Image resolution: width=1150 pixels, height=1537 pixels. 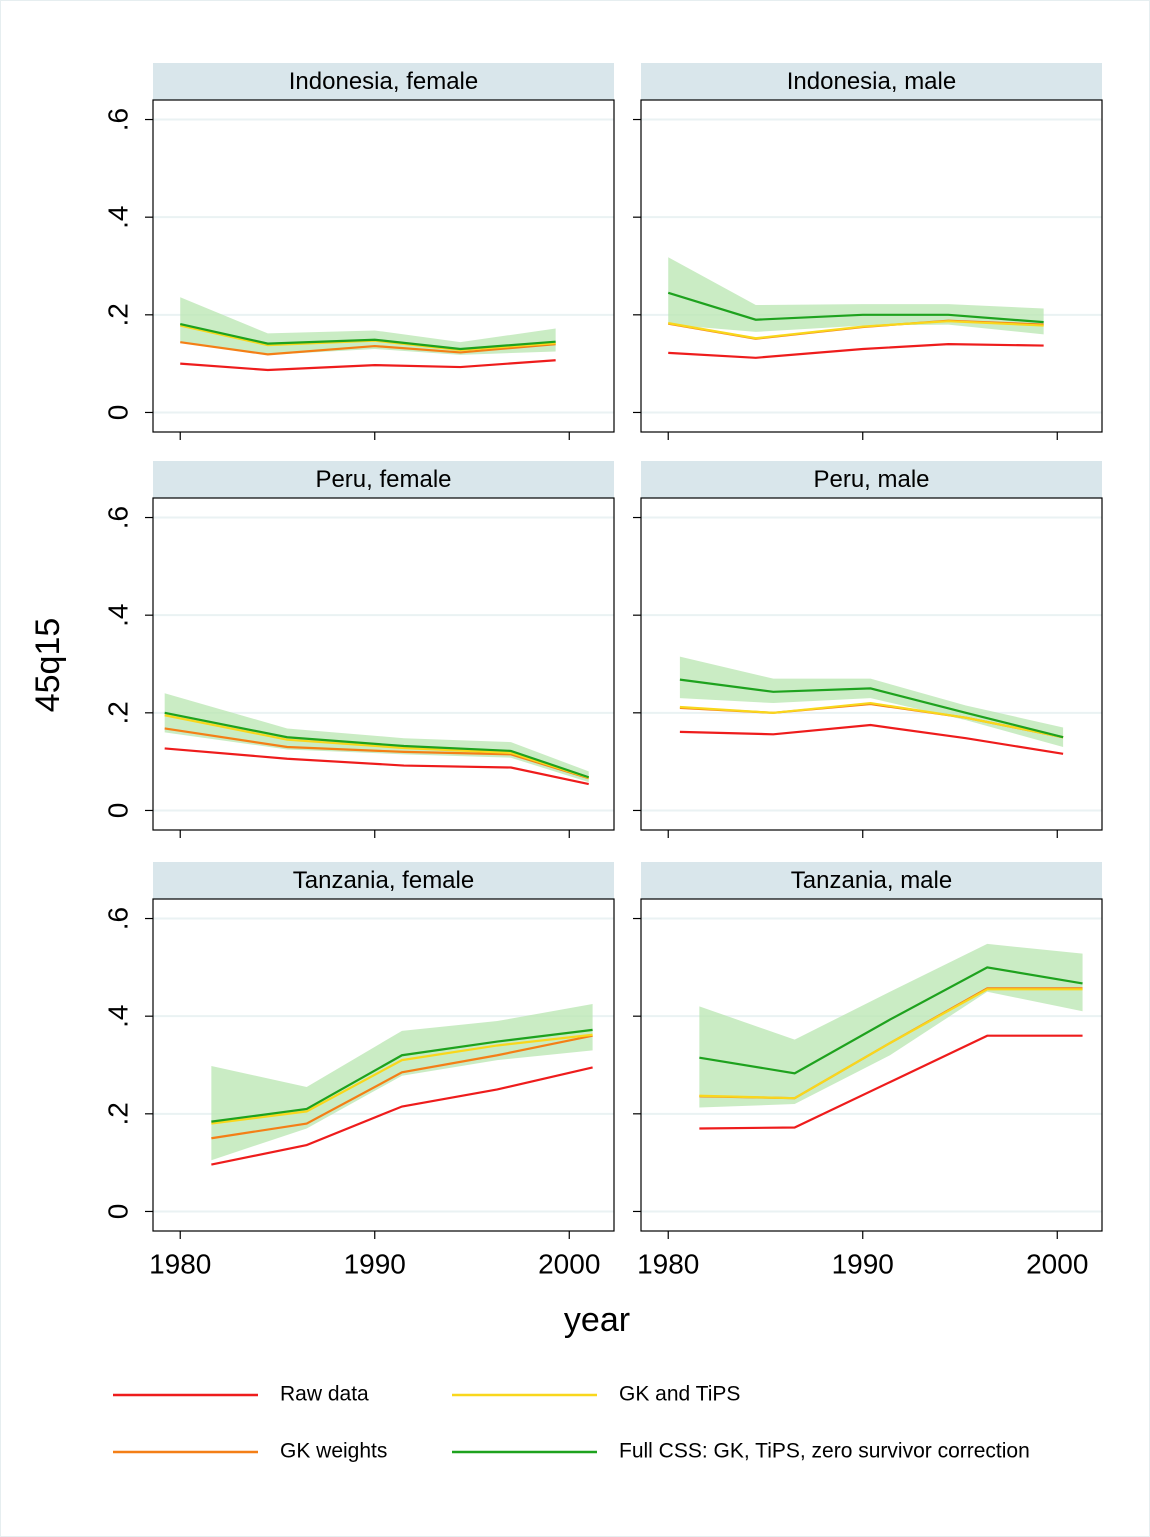 I want to click on panel-title: Tanzania, male, so click(x=871, y=880).